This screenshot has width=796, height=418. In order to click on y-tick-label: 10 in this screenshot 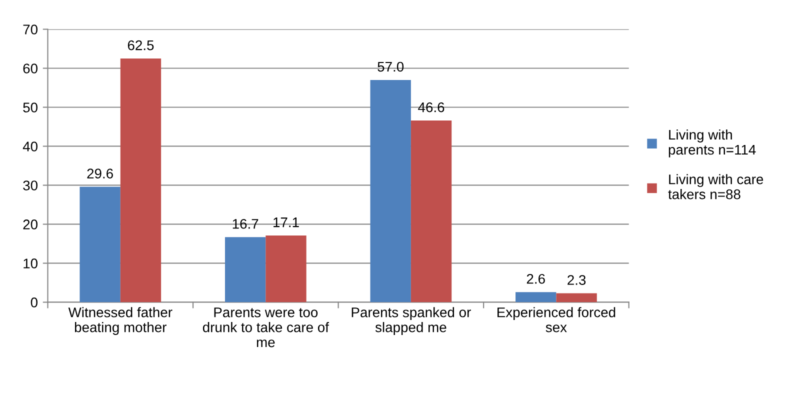, I will do `click(31, 263)`.